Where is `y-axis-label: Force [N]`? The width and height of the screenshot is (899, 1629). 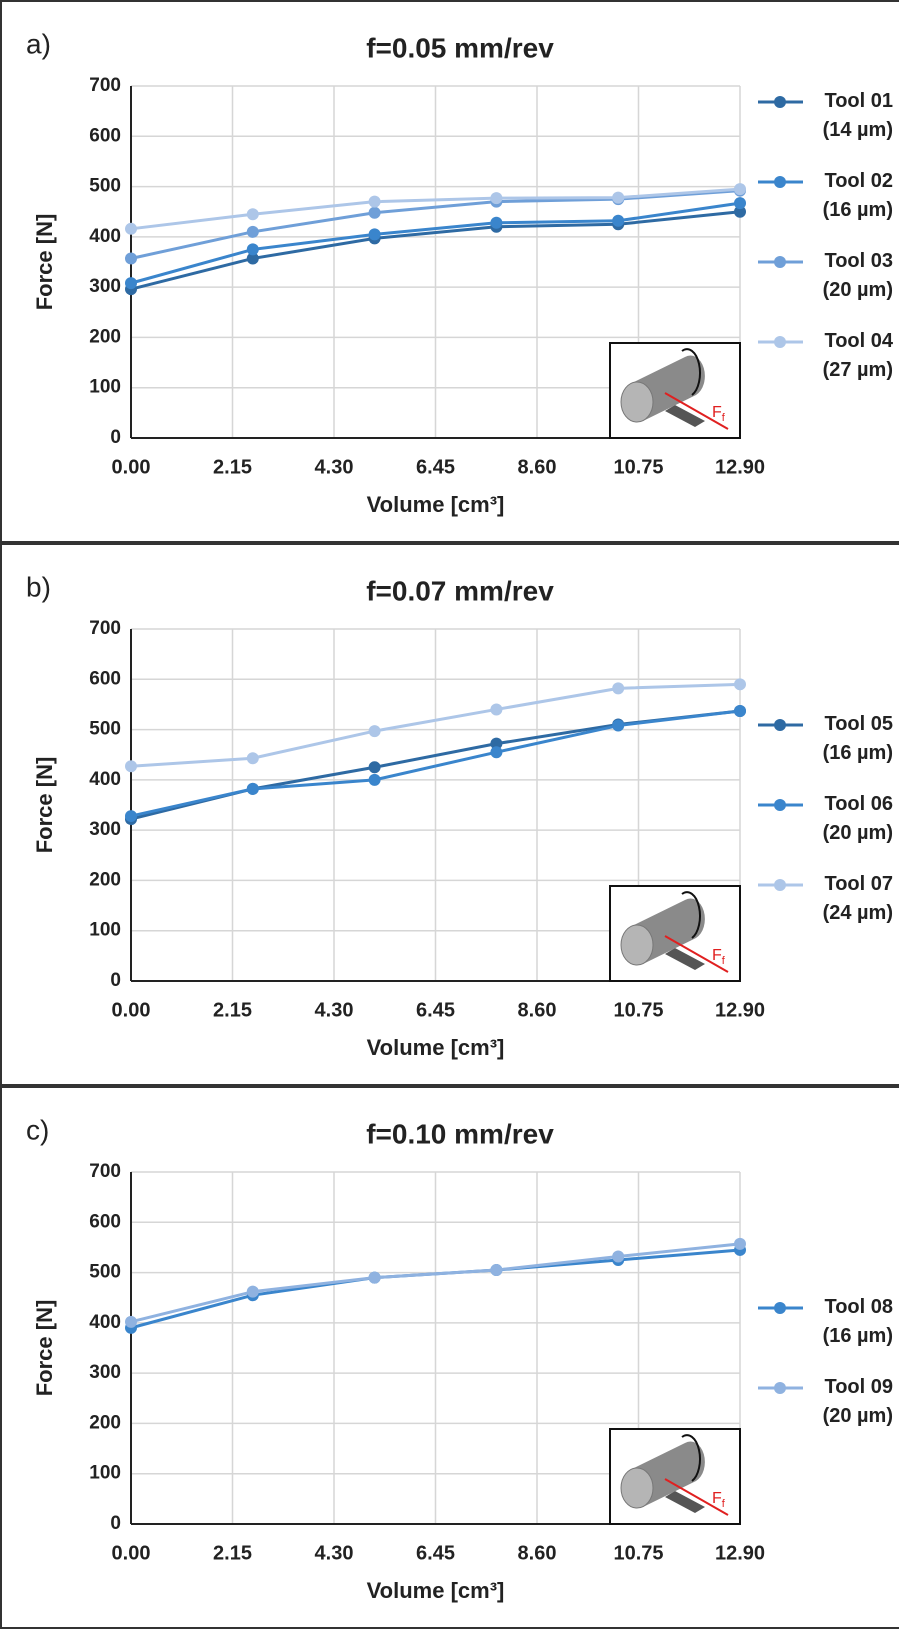 y-axis-label: Force [N] is located at coordinates (44, 805).